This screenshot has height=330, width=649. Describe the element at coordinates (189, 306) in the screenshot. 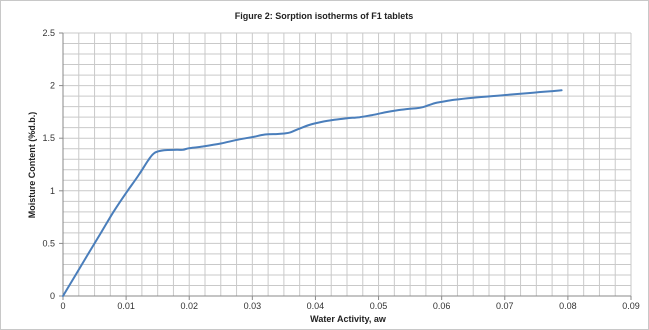

I see `x-tick-label: 0.02` at that location.